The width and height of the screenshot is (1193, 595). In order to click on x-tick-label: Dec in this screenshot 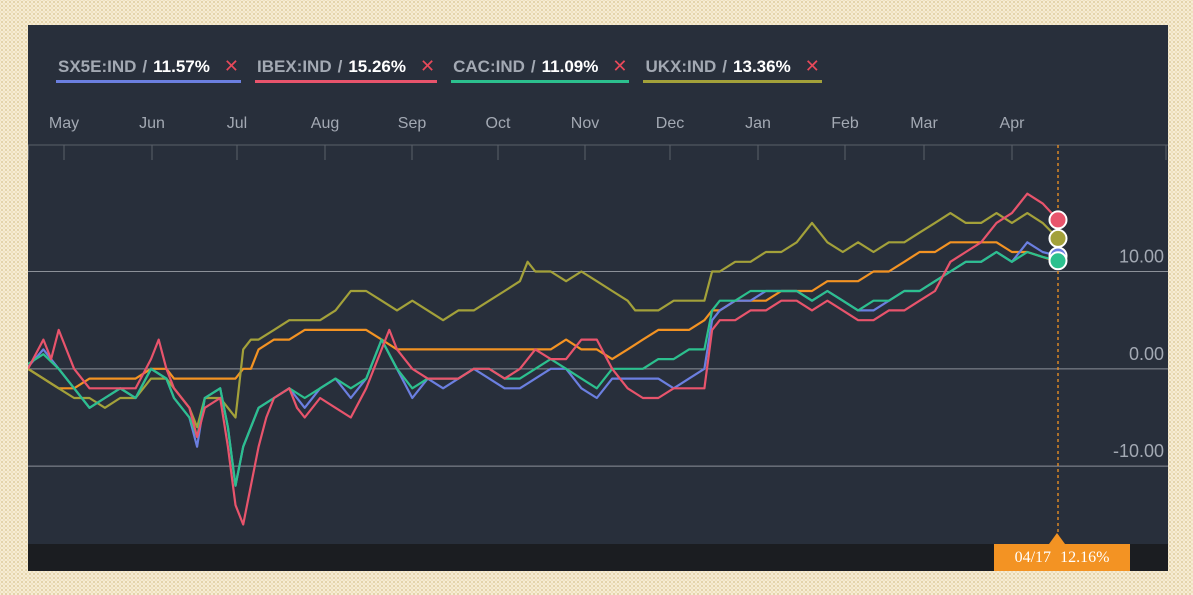, I will do `click(670, 123)`.